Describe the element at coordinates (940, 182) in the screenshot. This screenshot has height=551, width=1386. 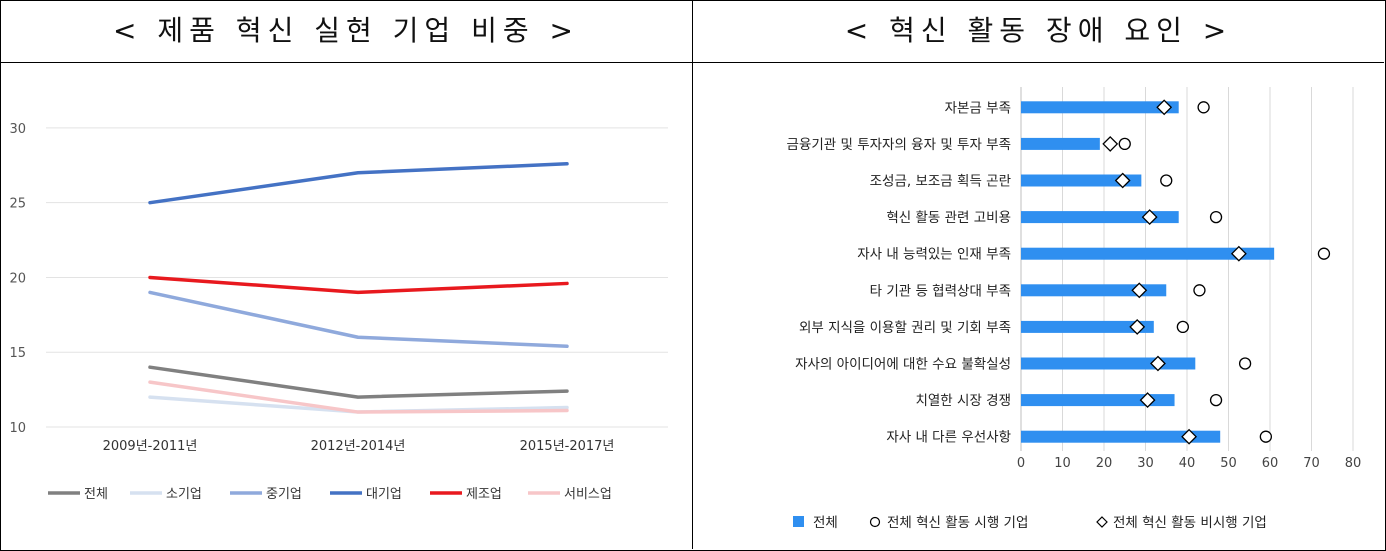
I see `category-label: 조성금, 보조금 획득 곤란` at that location.